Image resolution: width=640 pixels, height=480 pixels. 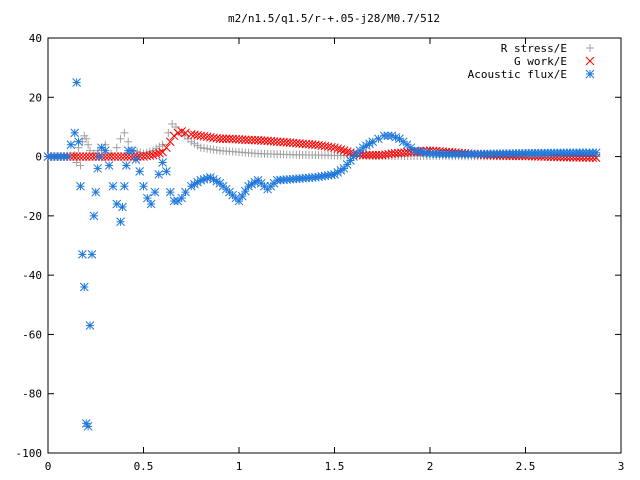 What do you see at coordinates (48, 466) in the screenshot?
I see `x-tick-label: 0` at bounding box center [48, 466].